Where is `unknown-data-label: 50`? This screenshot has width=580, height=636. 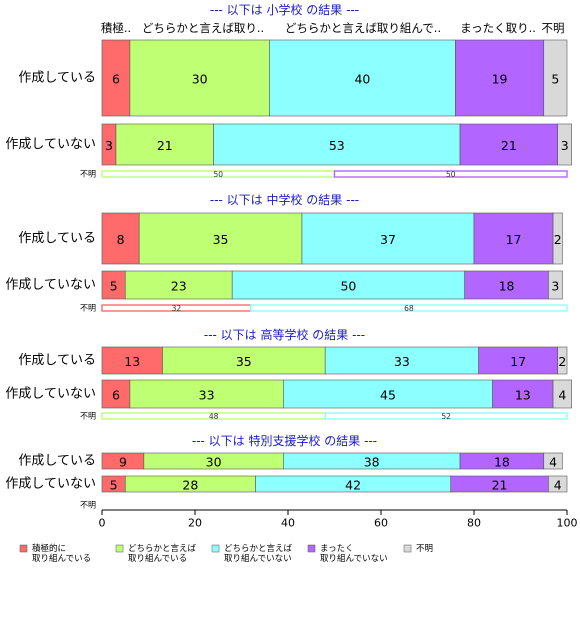 unknown-data-label: 50 is located at coordinates (451, 174).